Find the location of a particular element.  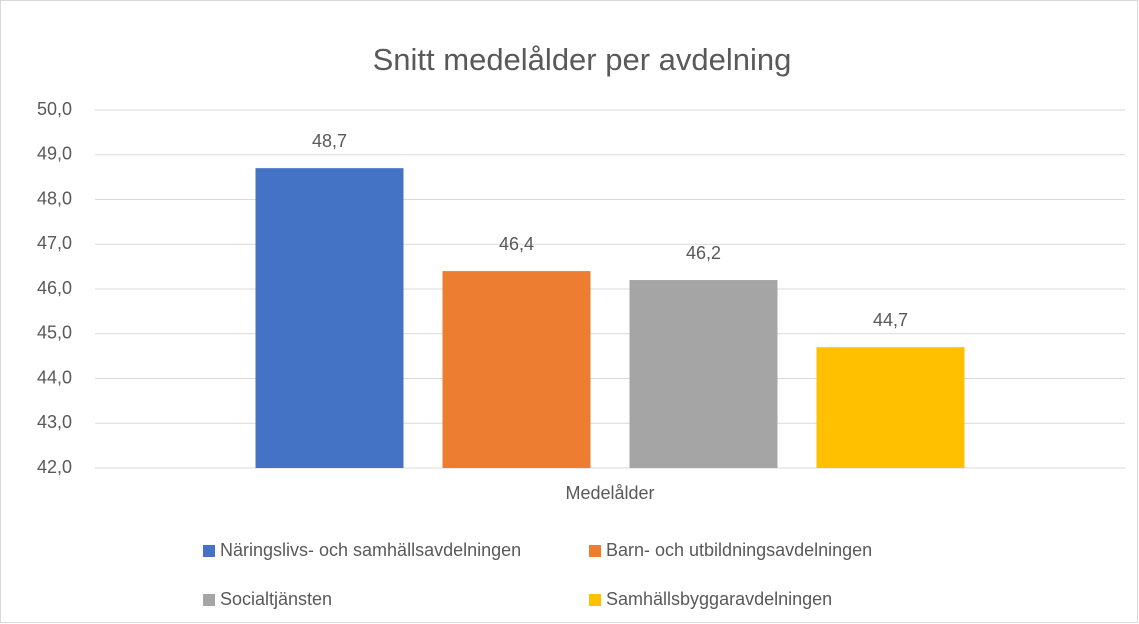

legend-label: Samhällsbyggaravdelningen is located at coordinates (719, 599).